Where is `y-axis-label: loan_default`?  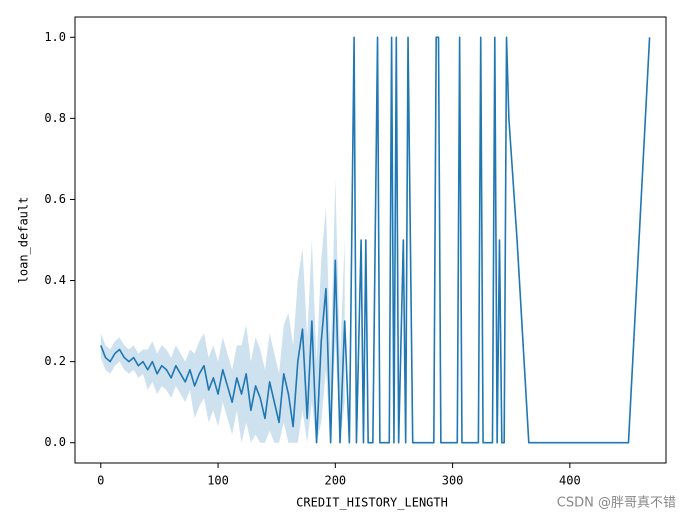 y-axis-label: loan_default is located at coordinates (24, 240).